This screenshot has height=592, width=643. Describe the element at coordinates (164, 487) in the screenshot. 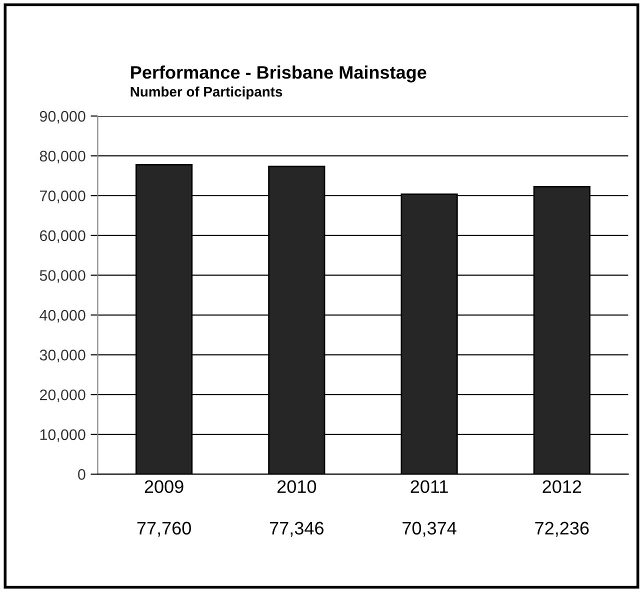

I see `x-tick-label: 2009` at that location.